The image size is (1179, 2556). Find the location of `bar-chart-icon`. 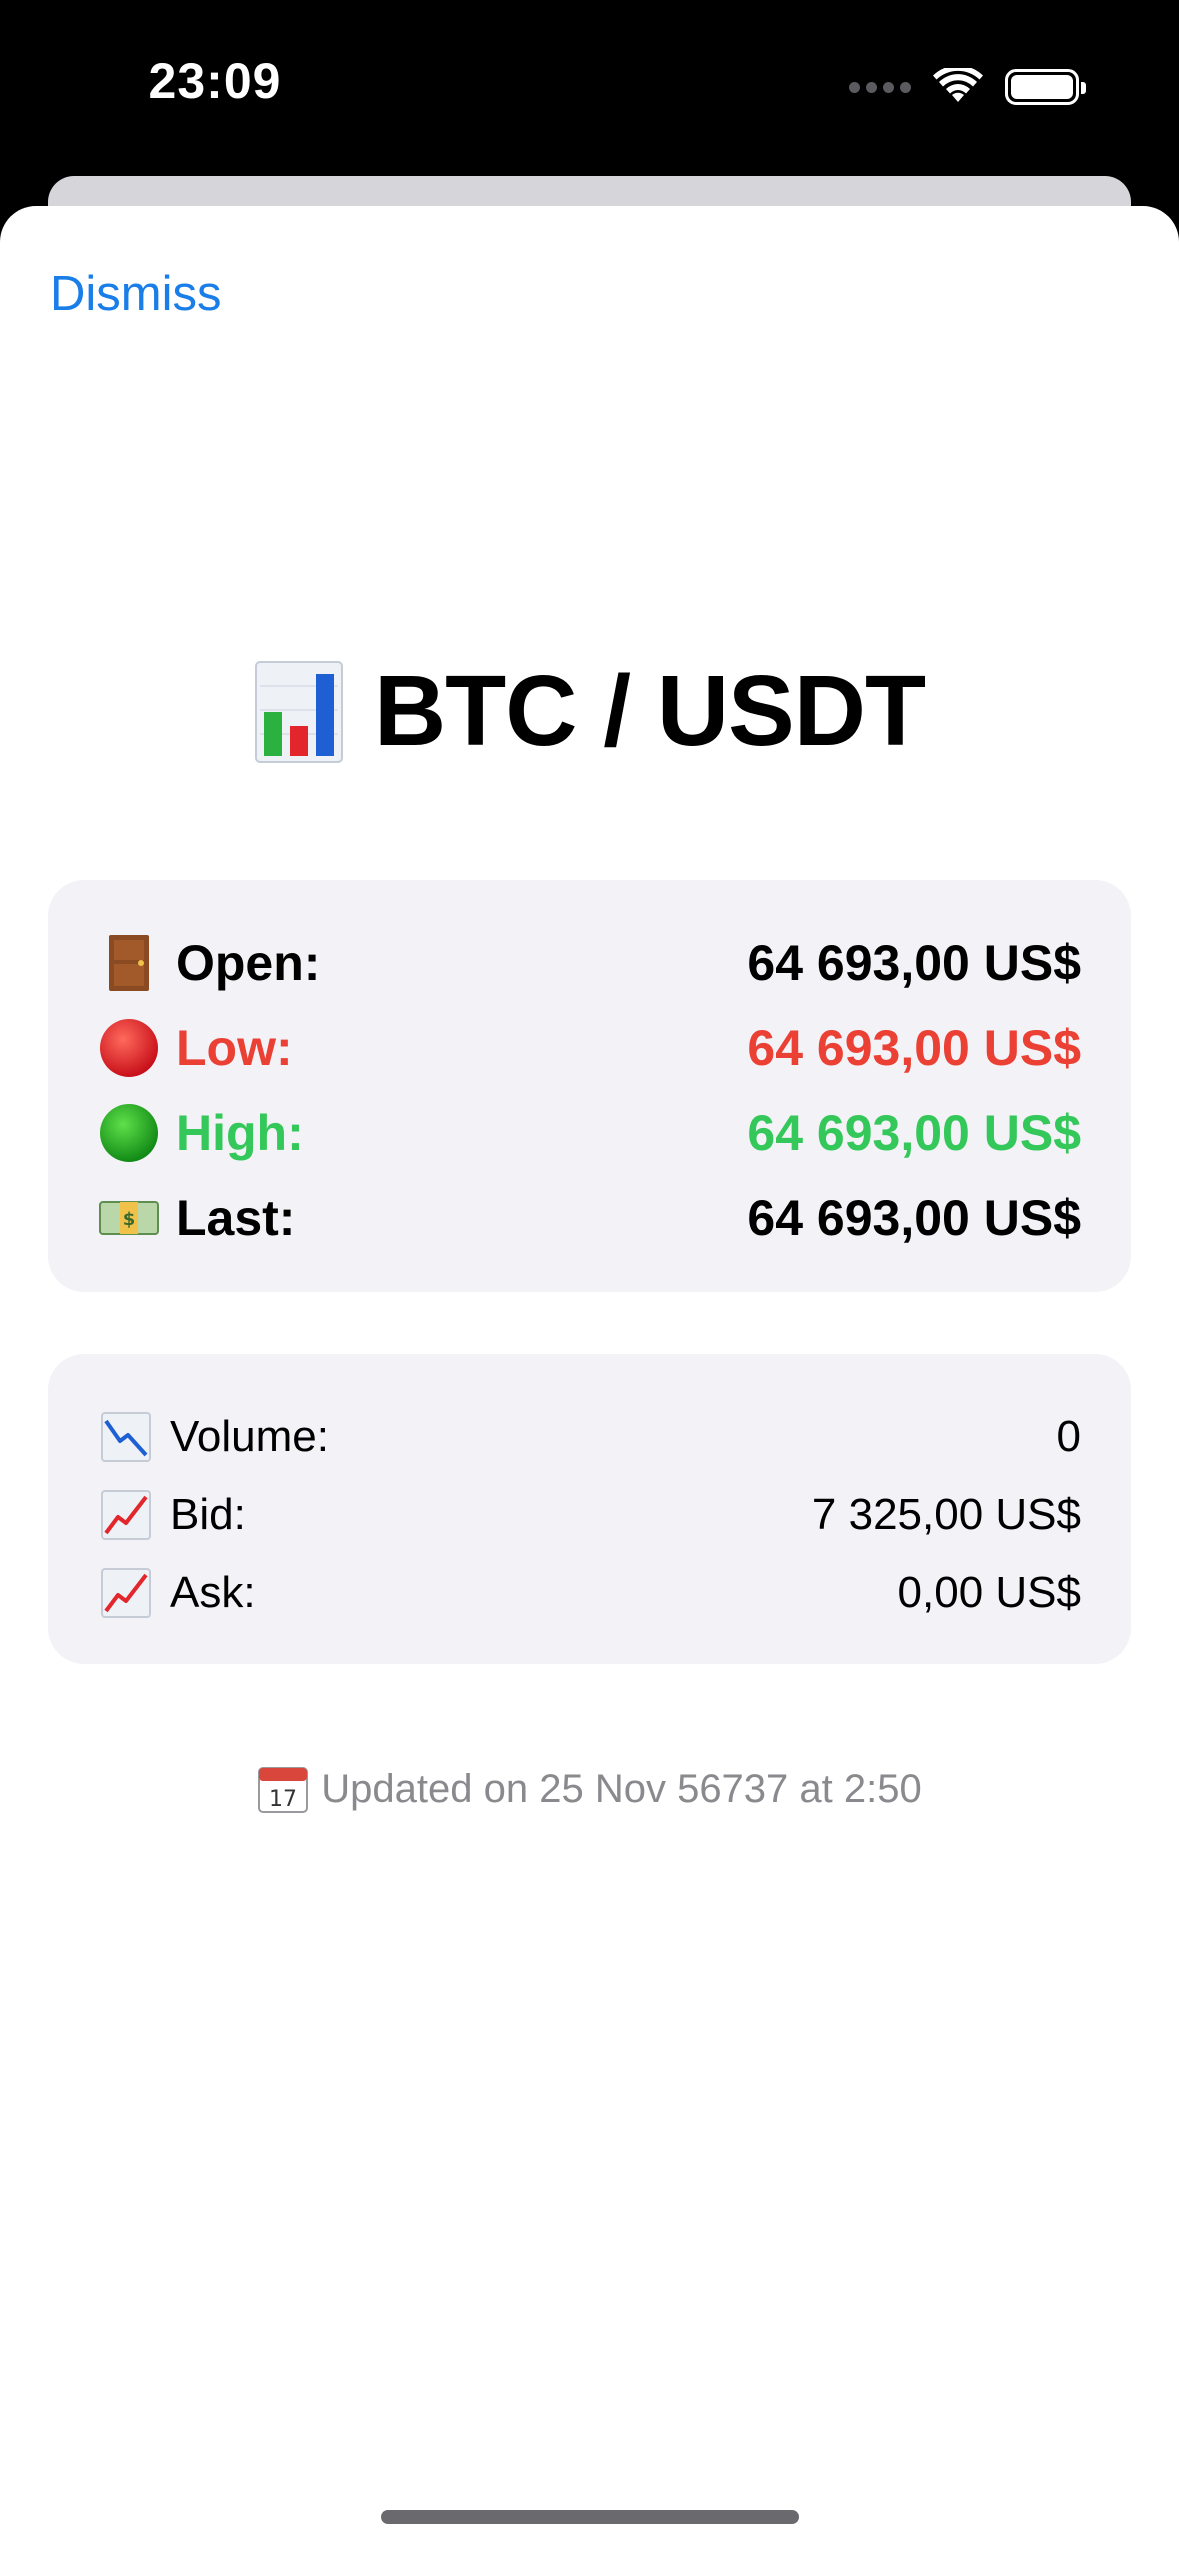

bar-chart-icon is located at coordinates (299, 712).